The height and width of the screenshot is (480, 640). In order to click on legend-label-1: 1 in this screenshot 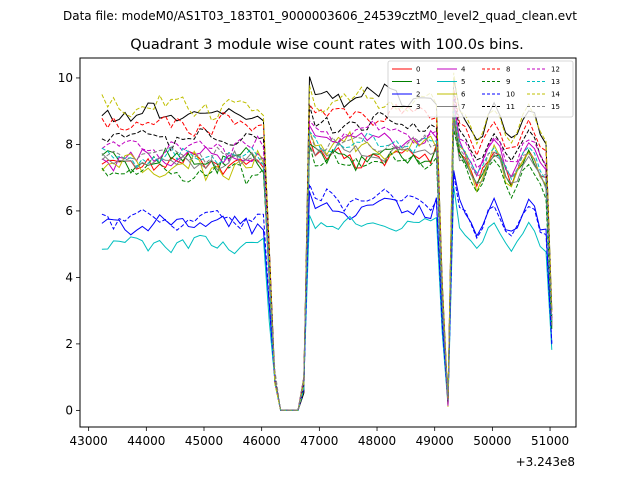, I will do `click(418, 82)`.